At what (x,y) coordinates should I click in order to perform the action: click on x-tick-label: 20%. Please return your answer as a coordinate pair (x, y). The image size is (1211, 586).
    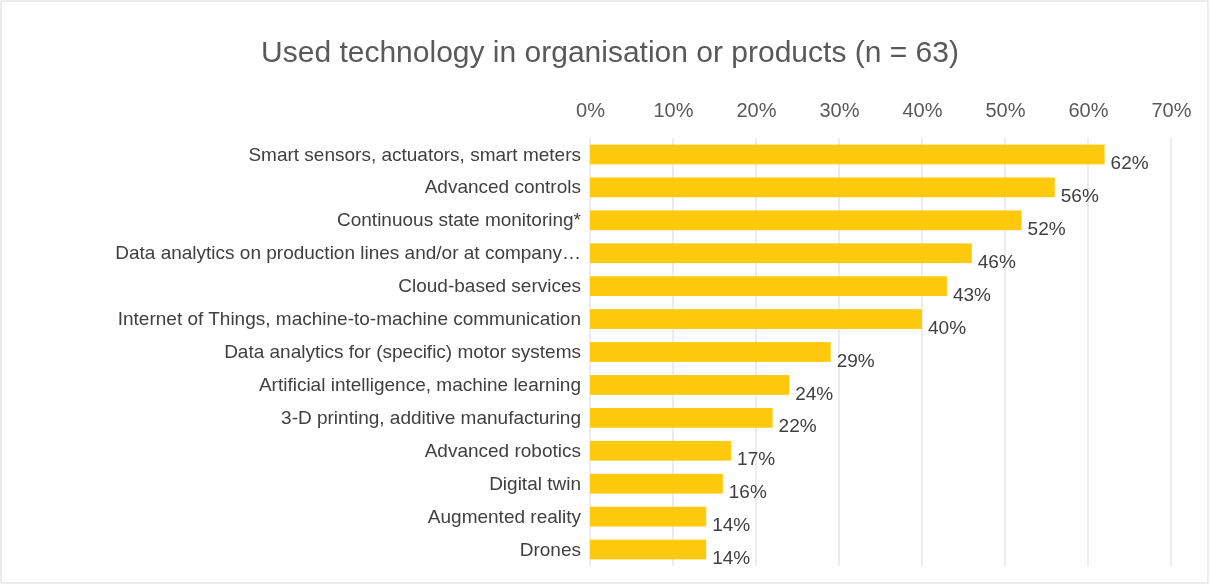
    Looking at the image, I should click on (756, 110).